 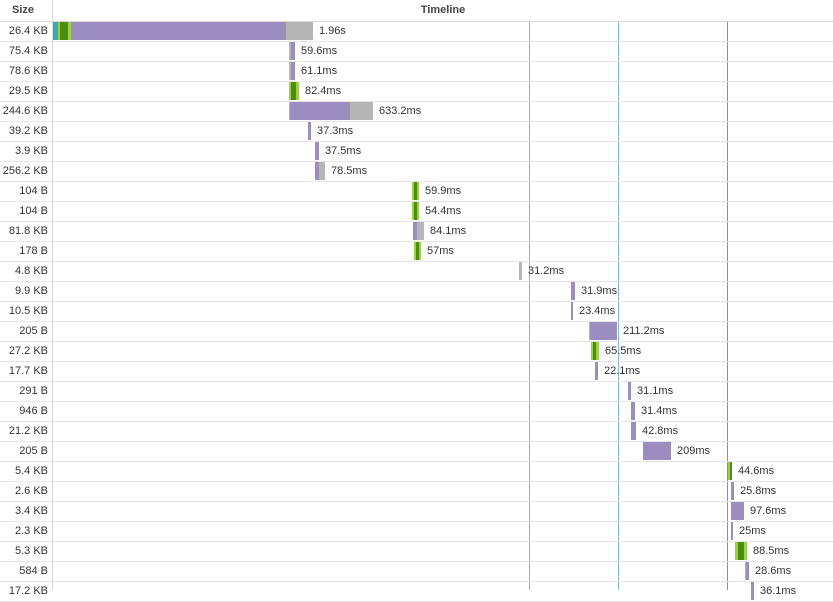 What do you see at coordinates (416, 512) in the screenshot?
I see `table-row: 3.4 KB 97.6ms` at bounding box center [416, 512].